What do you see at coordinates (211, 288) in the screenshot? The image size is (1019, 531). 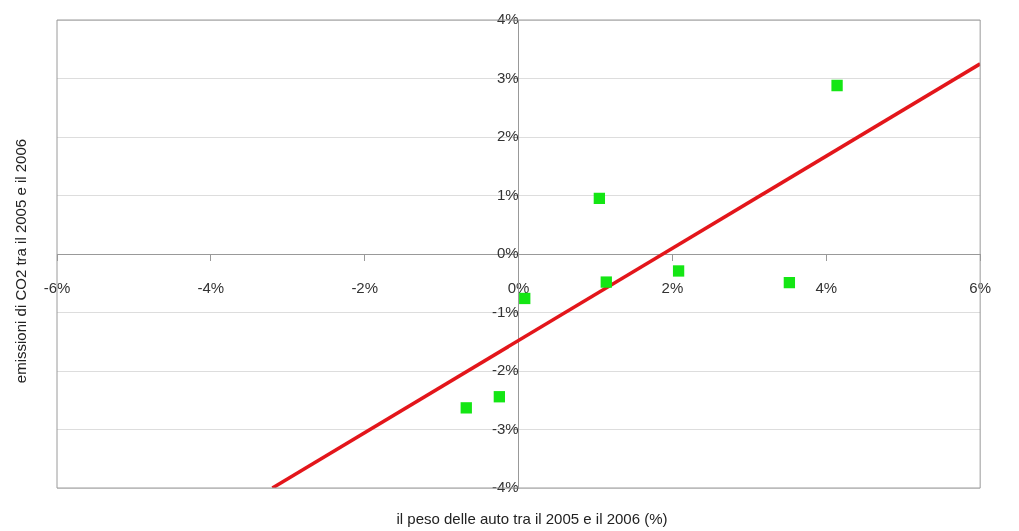 I see `x-tick-label: -4%` at bounding box center [211, 288].